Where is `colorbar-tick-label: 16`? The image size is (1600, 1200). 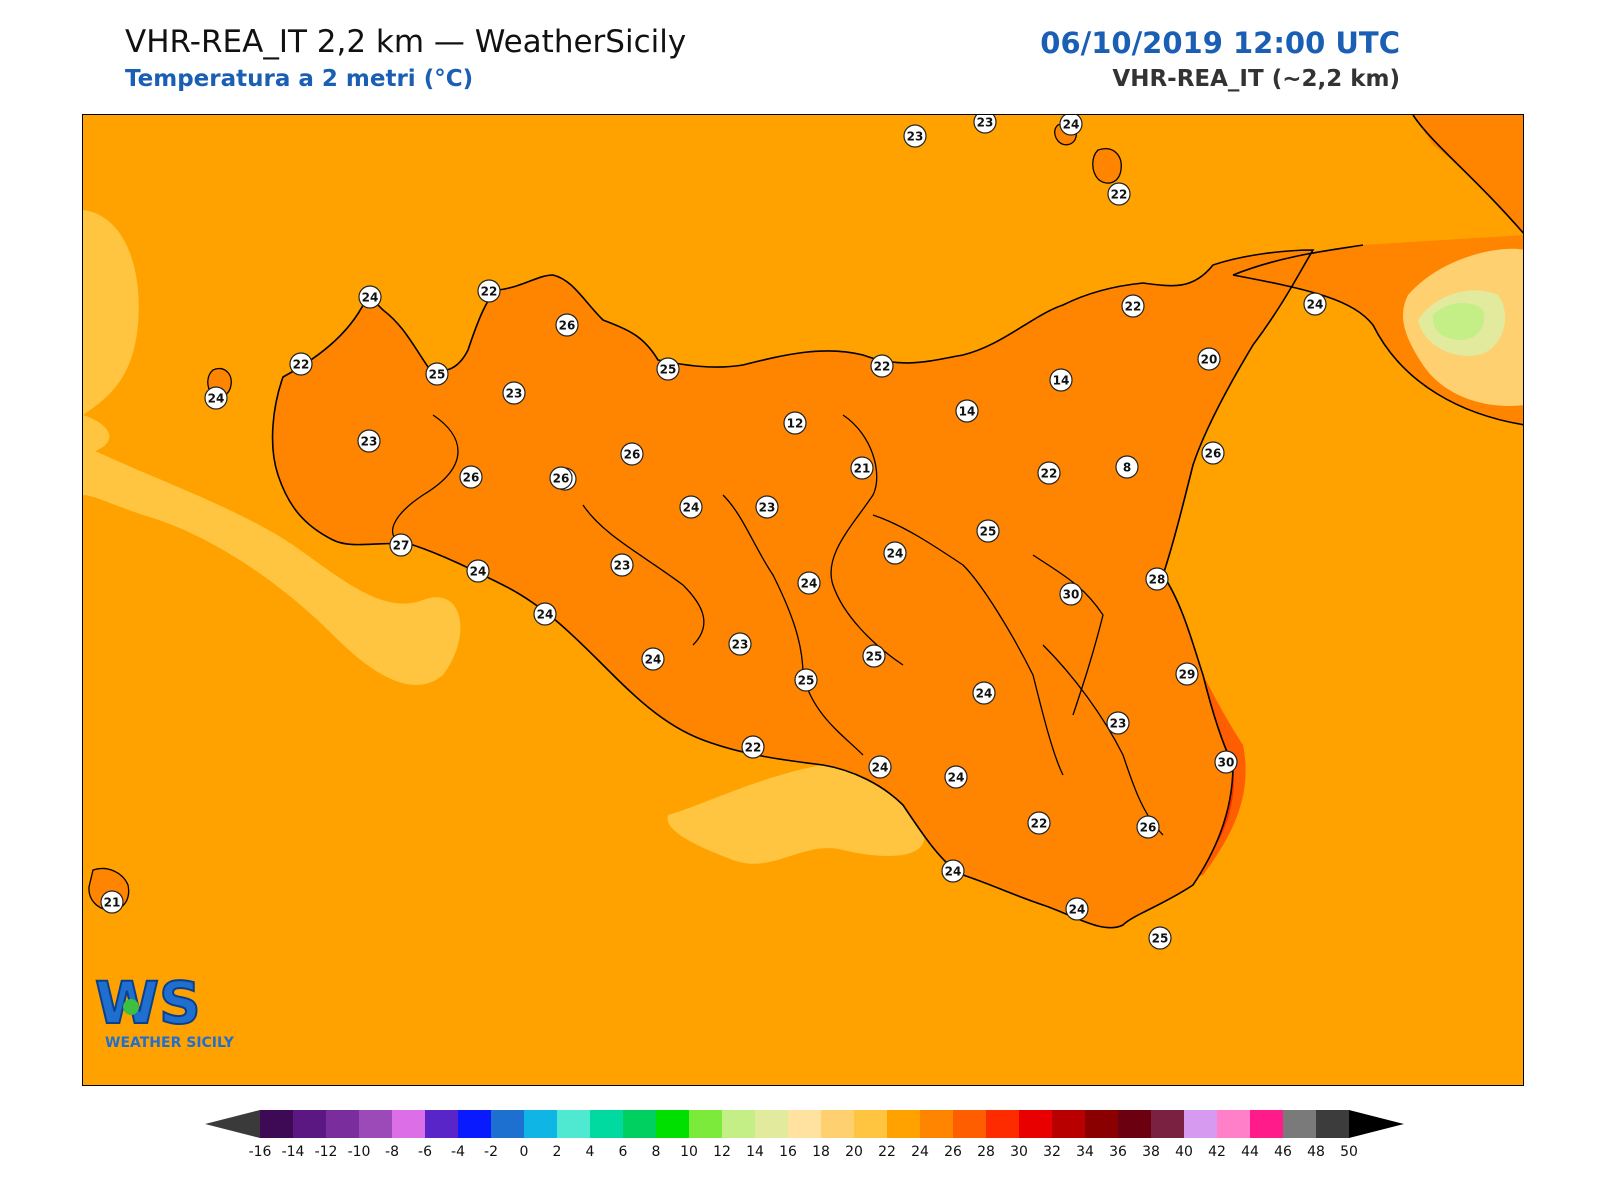 colorbar-tick-label: 16 is located at coordinates (788, 1152).